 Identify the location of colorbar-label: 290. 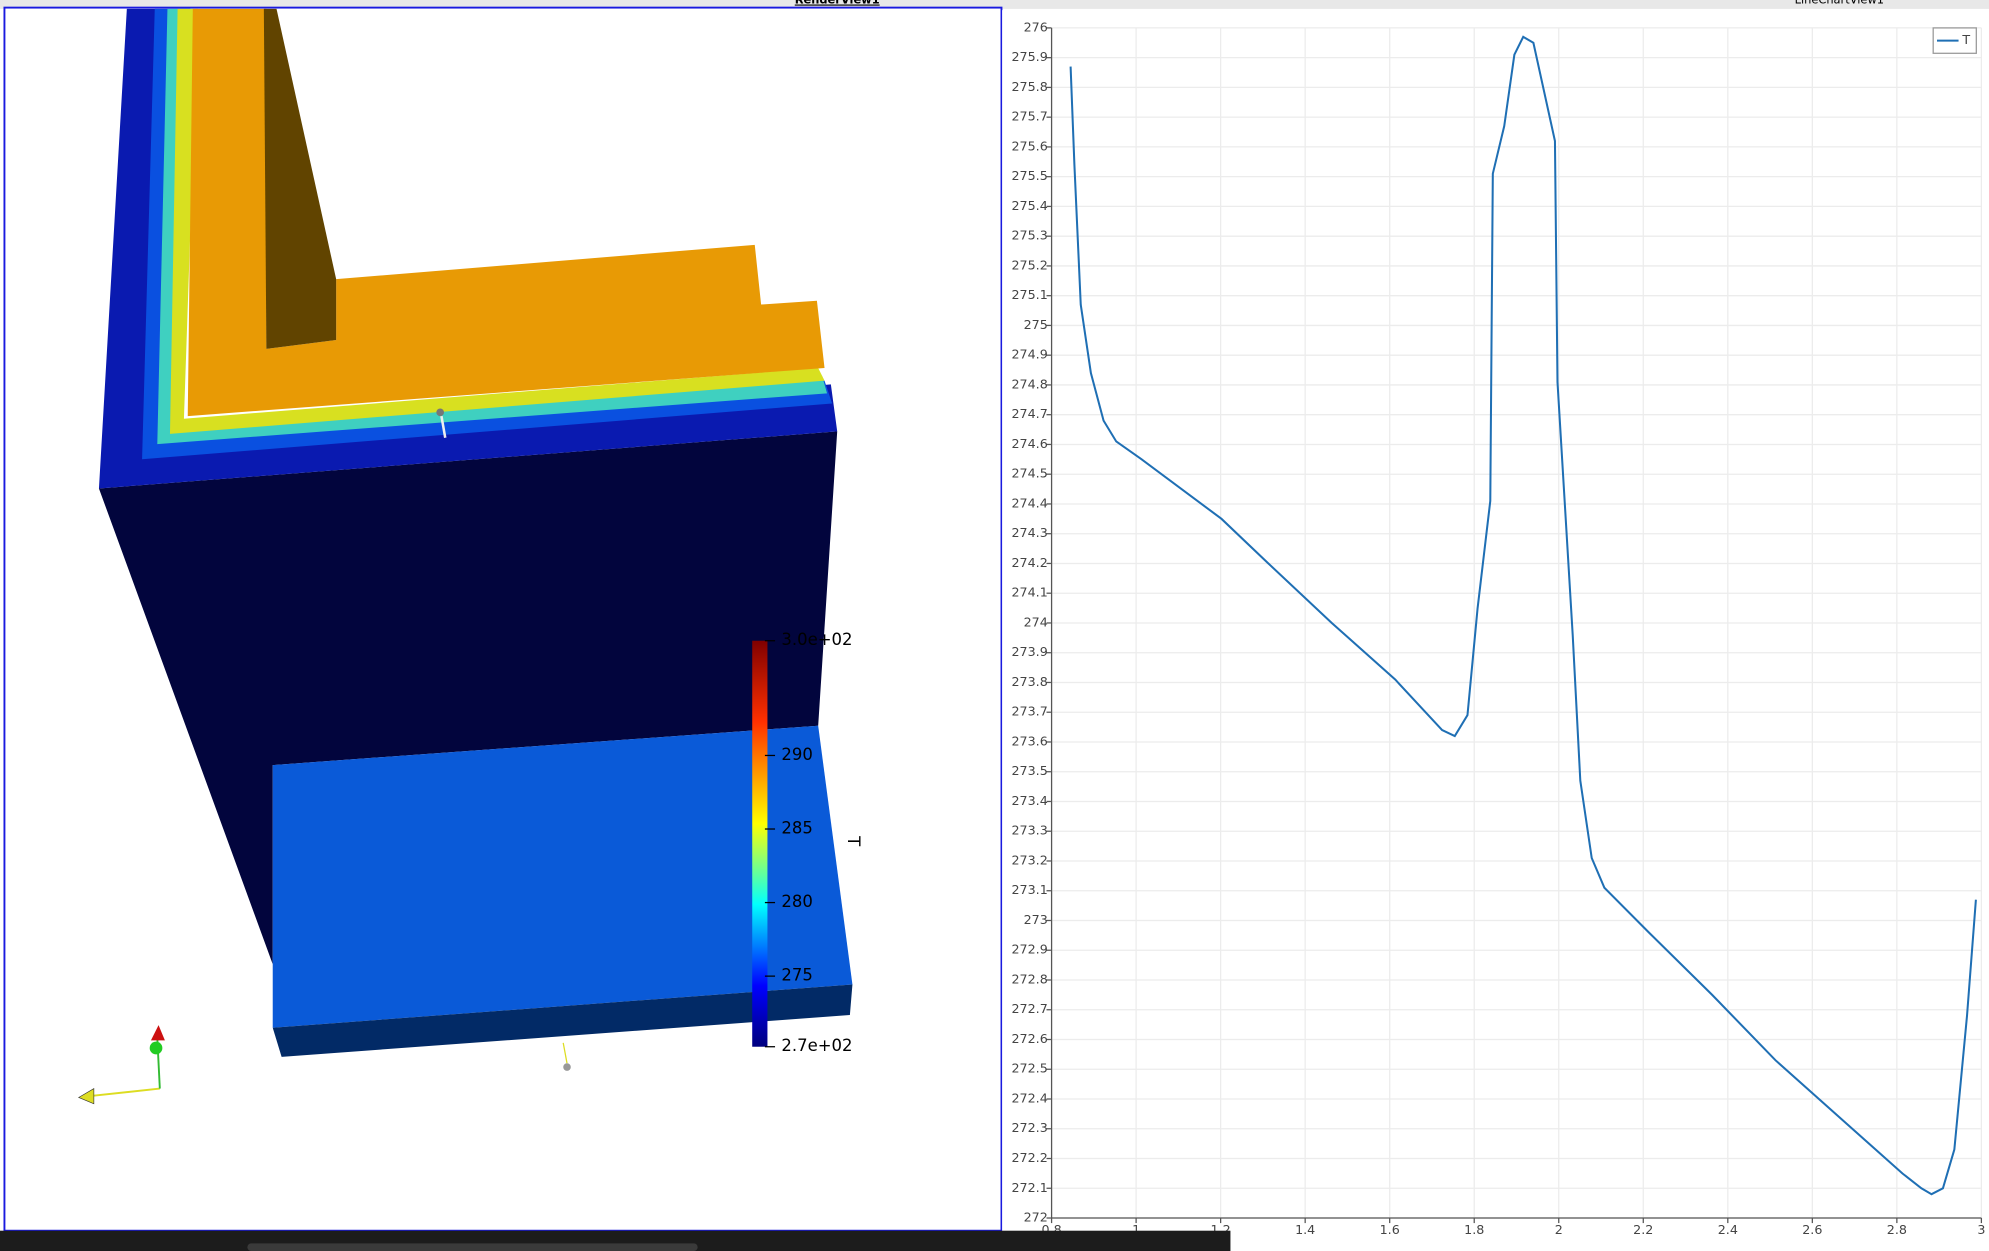
(796, 754).